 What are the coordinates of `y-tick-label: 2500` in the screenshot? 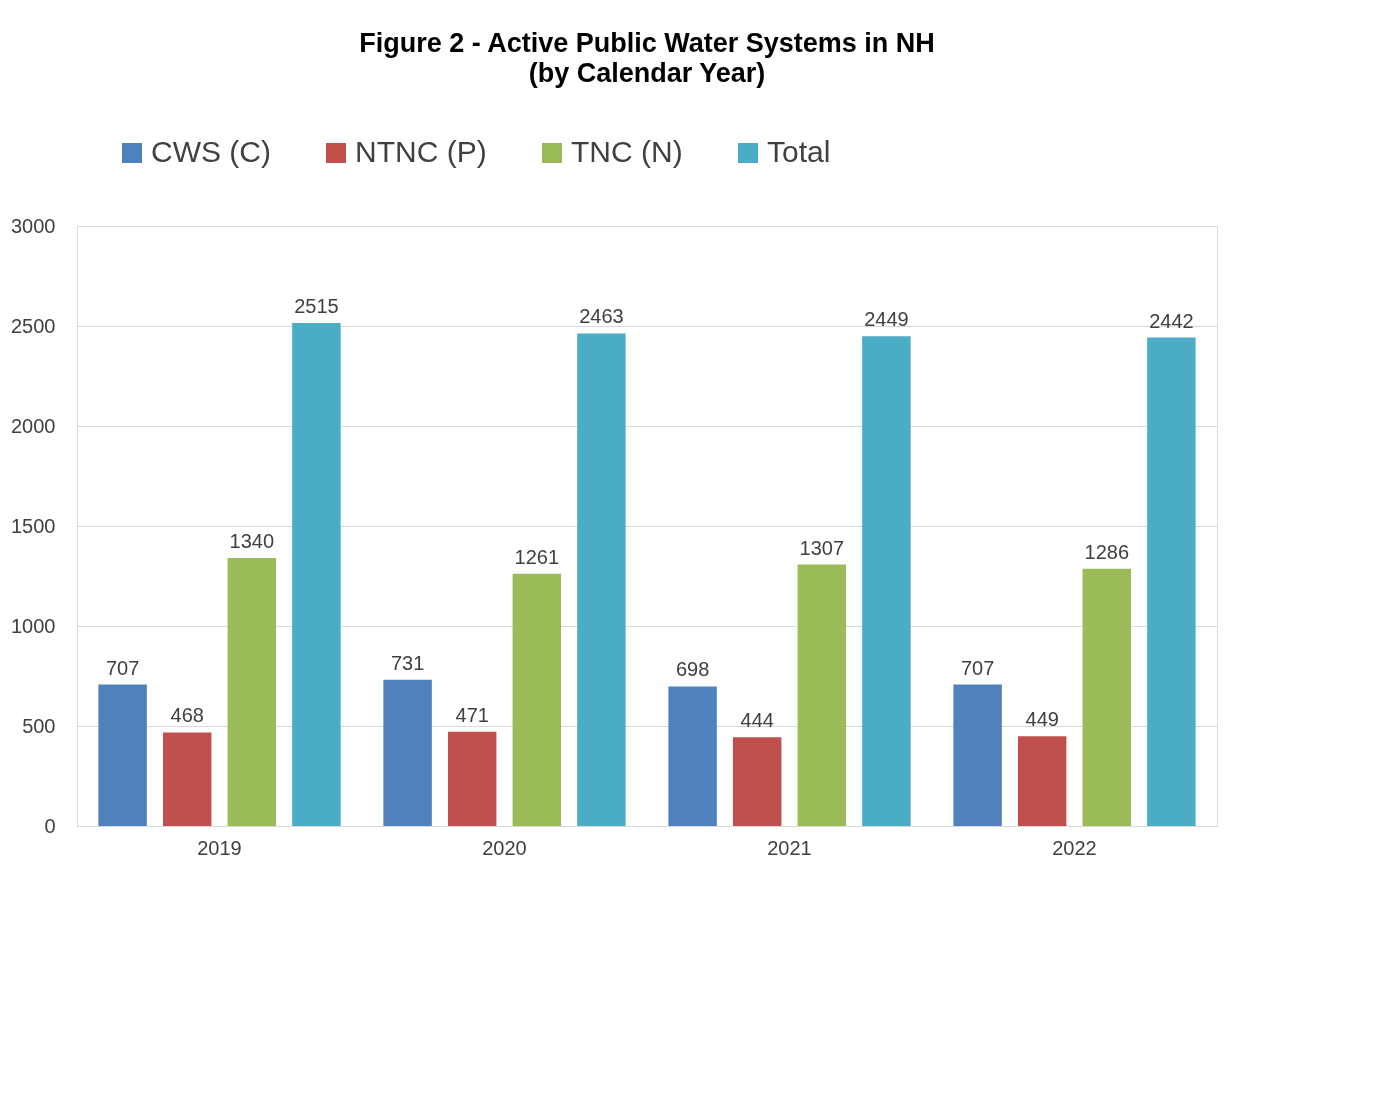 It's located at (33, 325).